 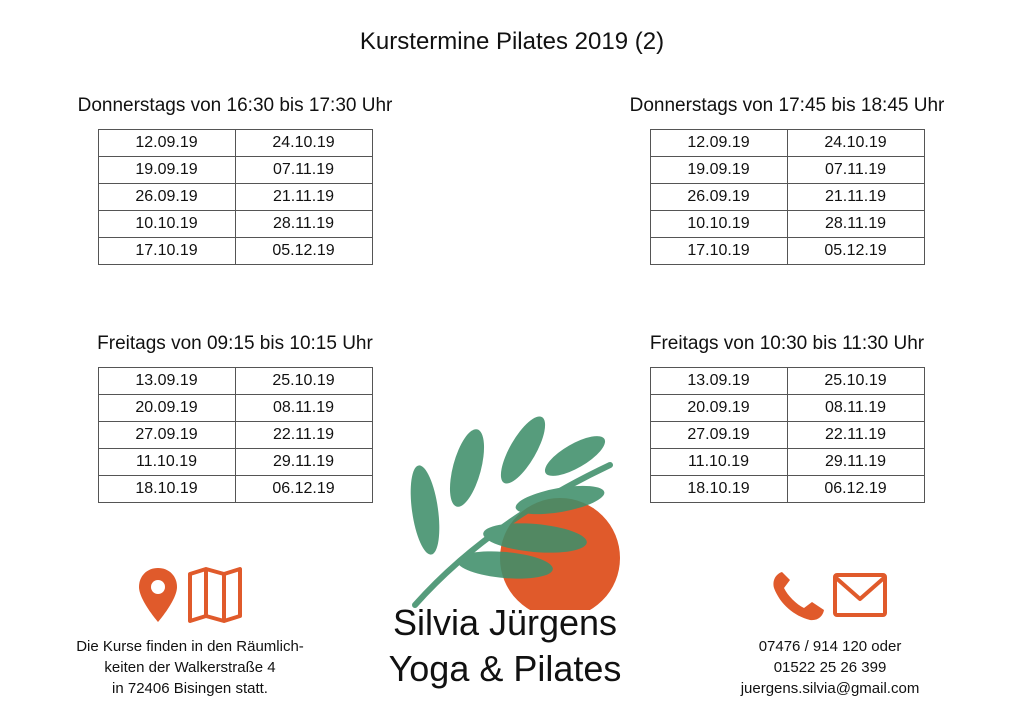 What do you see at coordinates (787, 105) in the screenshot?
I see `schedule-heading: Donnerstags von 17:45 bis 18:45 Uhr` at bounding box center [787, 105].